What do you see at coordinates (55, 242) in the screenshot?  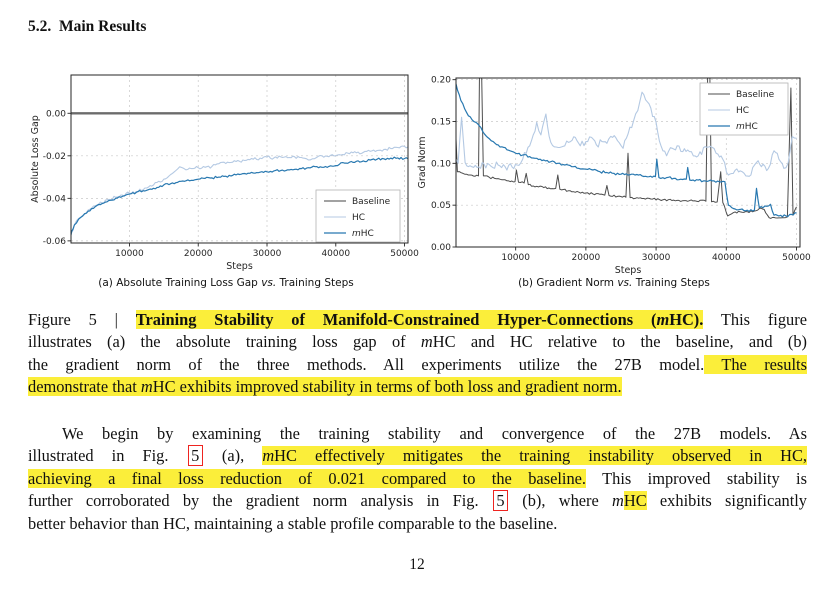 I see `svg-text: -0.06` at bounding box center [55, 242].